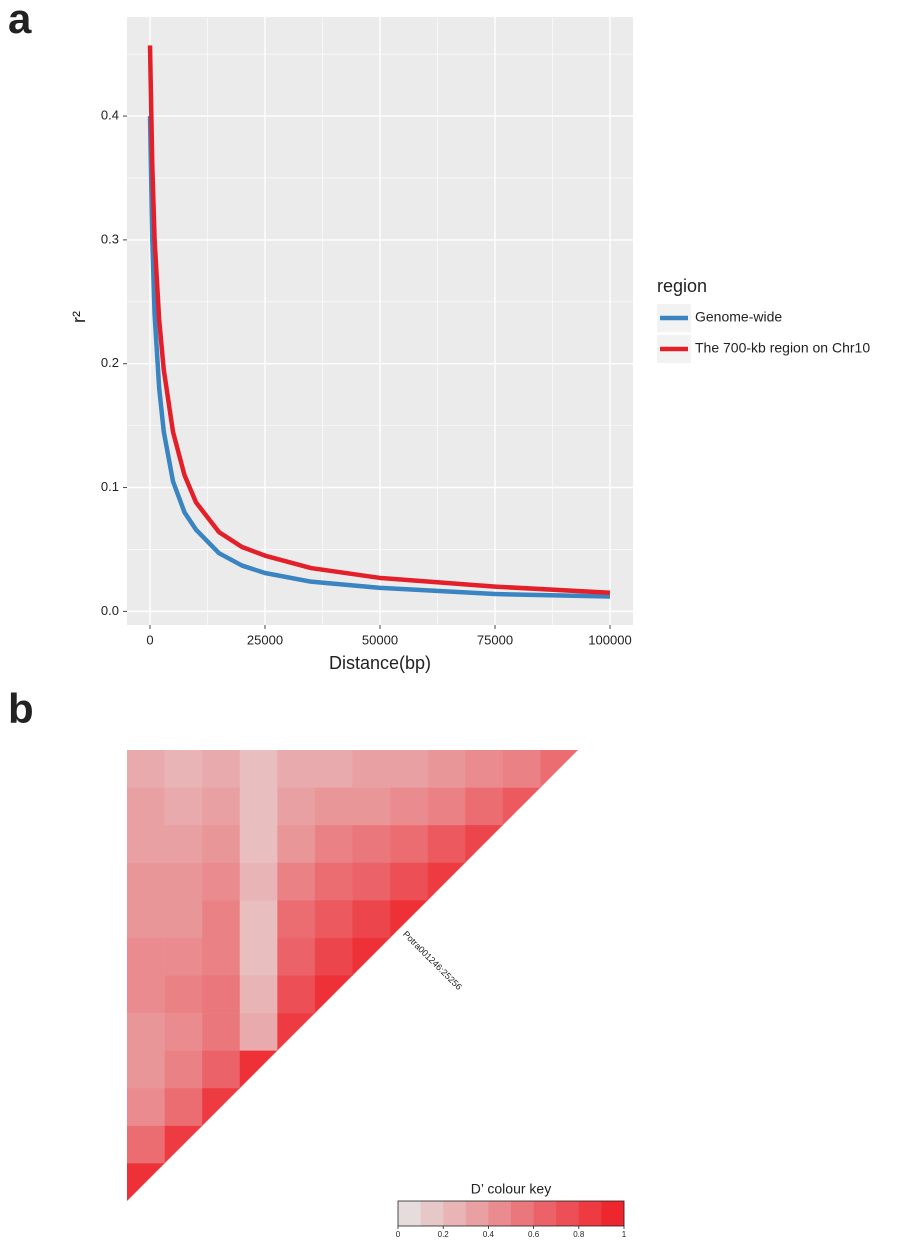  I want to click on colour-key-tick-label: 0.2, so click(444, 1234).